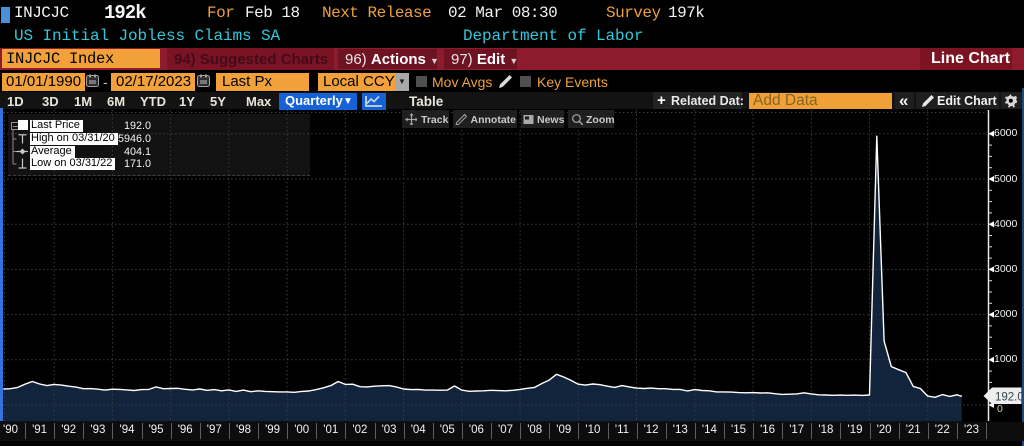 The image size is (1024, 446). What do you see at coordinates (1009, 398) in the screenshot?
I see `svg-text: 192.0` at bounding box center [1009, 398].